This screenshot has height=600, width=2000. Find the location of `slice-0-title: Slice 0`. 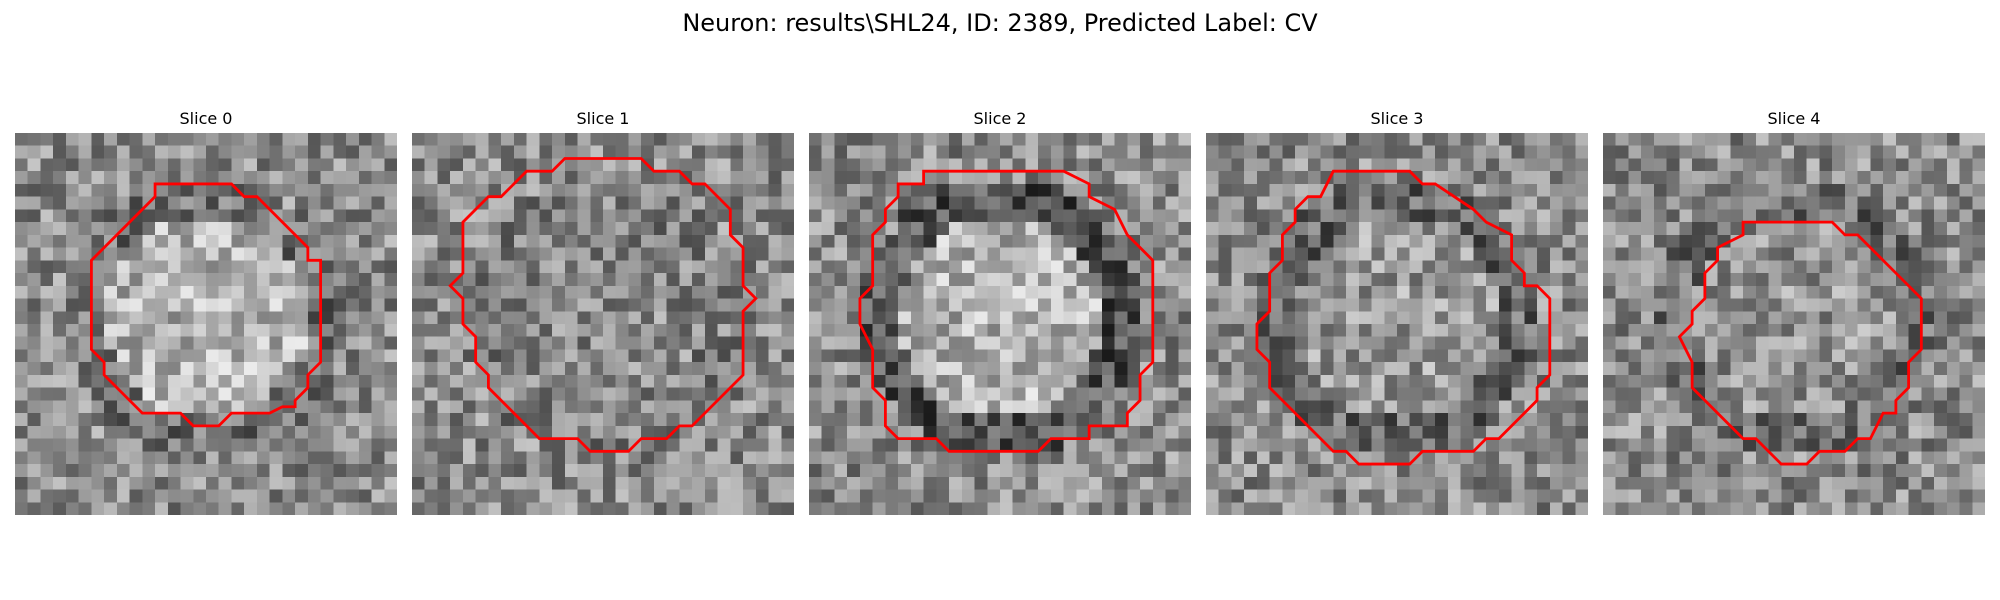

slice-0-title: Slice 0 is located at coordinates (206, 118).